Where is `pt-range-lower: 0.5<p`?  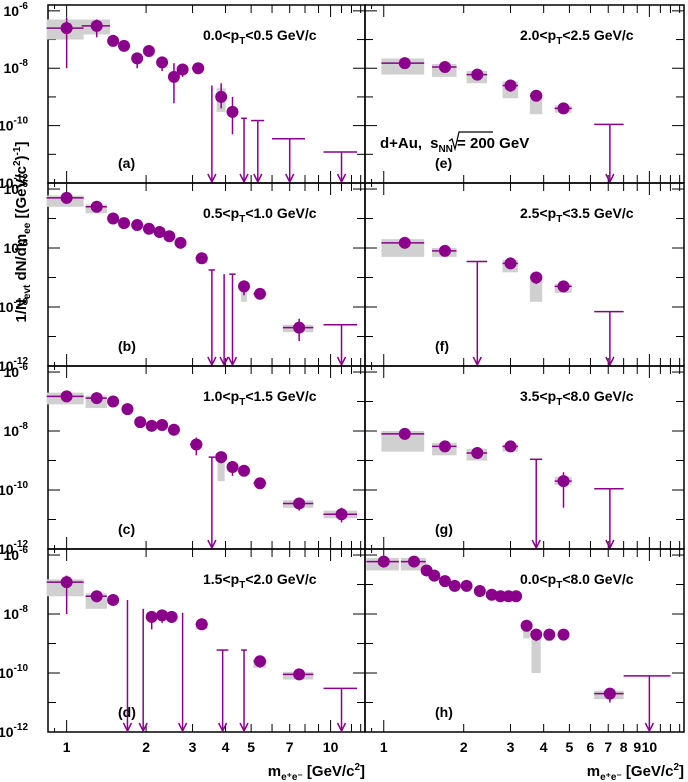 pt-range-lower: 0.5<p is located at coordinates (221, 213).